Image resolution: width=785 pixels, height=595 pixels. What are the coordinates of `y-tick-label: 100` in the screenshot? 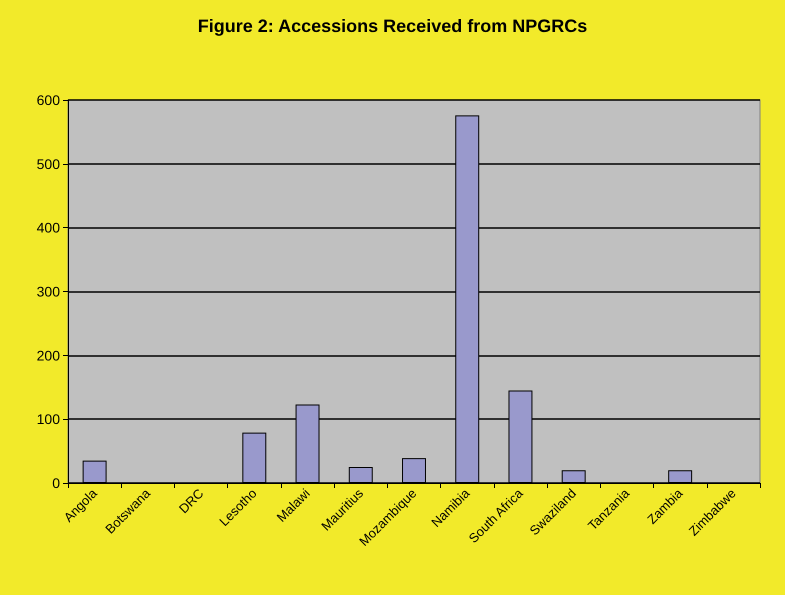 It's located at (48, 419).